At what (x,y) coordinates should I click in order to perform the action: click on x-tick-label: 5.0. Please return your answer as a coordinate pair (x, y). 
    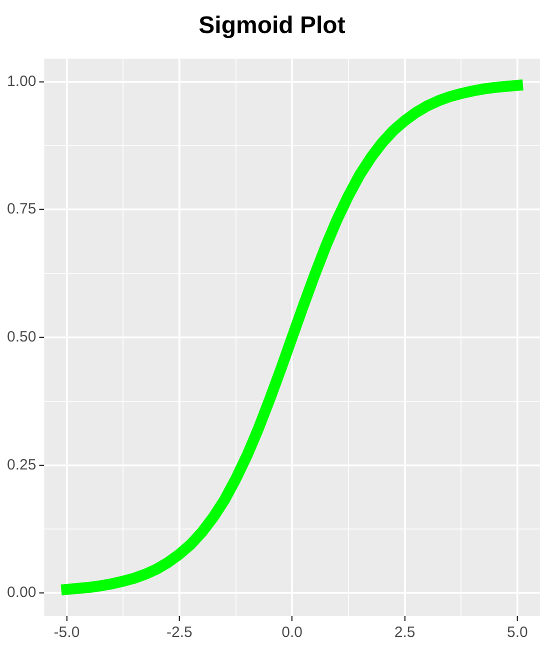
    Looking at the image, I should click on (517, 633).